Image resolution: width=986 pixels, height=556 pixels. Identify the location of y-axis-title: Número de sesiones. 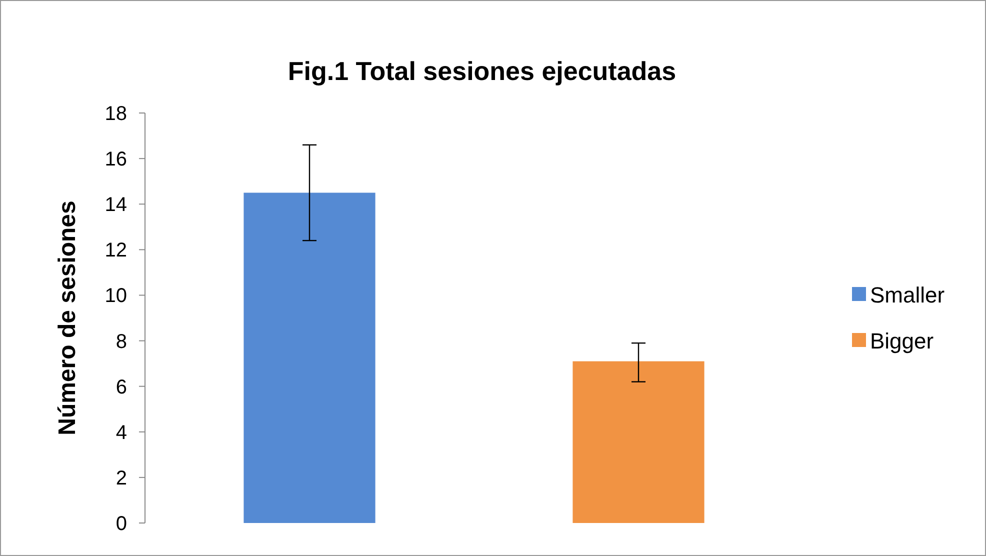
(67, 318).